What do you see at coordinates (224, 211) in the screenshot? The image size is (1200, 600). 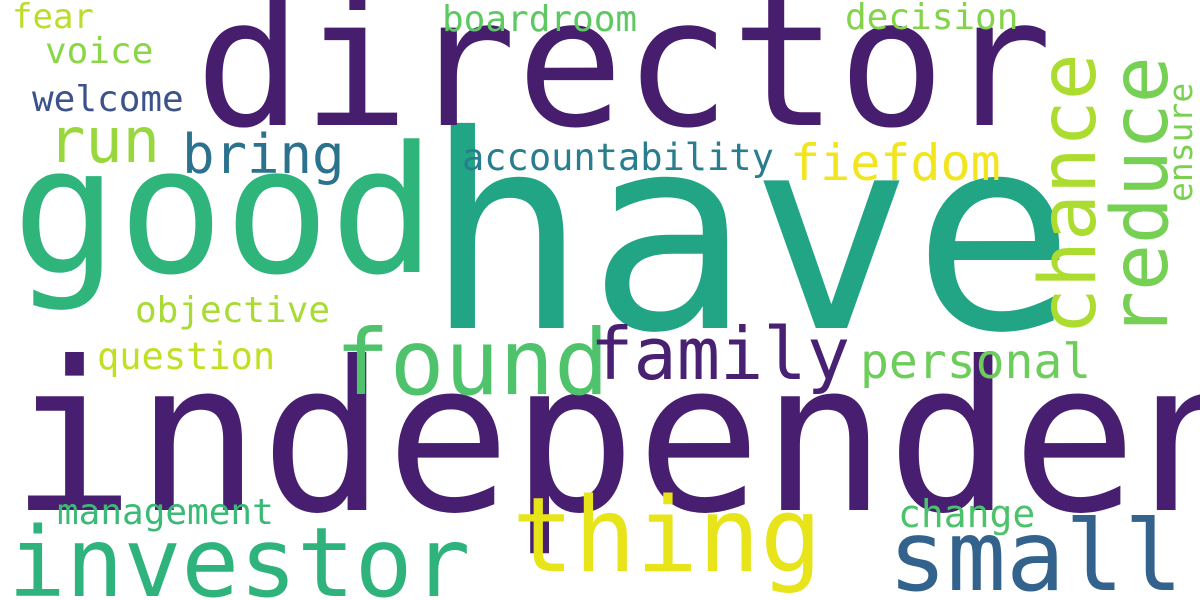 I see `word-good: good` at bounding box center [224, 211].